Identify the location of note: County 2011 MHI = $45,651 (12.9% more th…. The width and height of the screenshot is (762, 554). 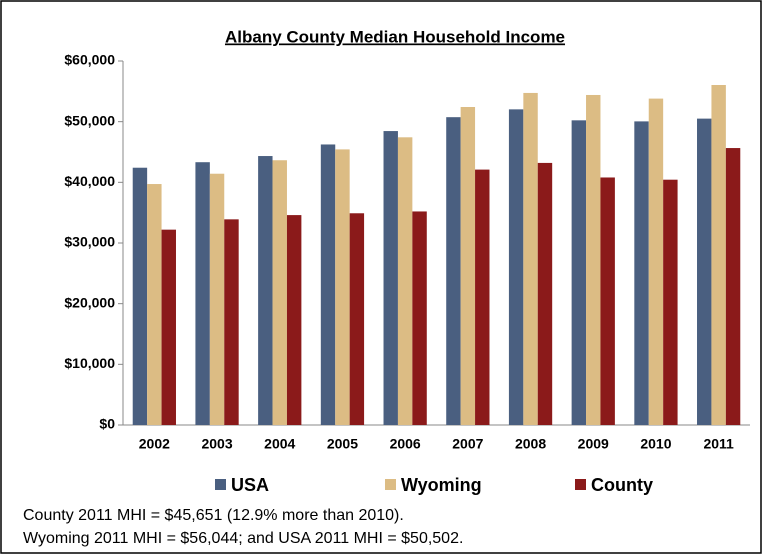
(213, 515).